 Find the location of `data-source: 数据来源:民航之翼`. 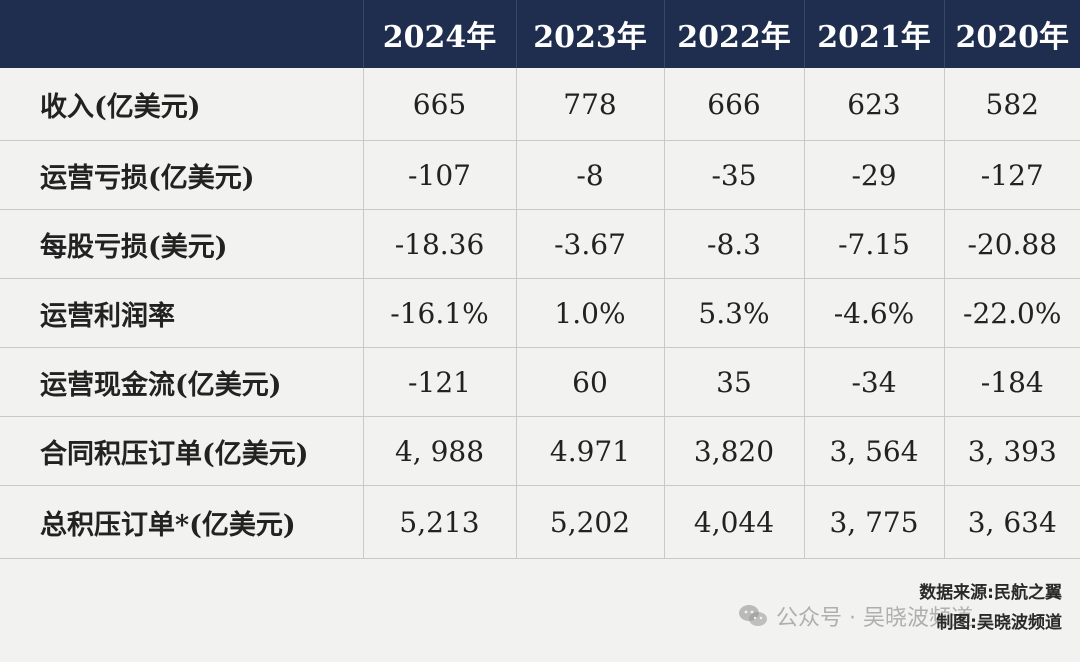

data-source: 数据来源:民航之翼 is located at coordinates (990, 593).